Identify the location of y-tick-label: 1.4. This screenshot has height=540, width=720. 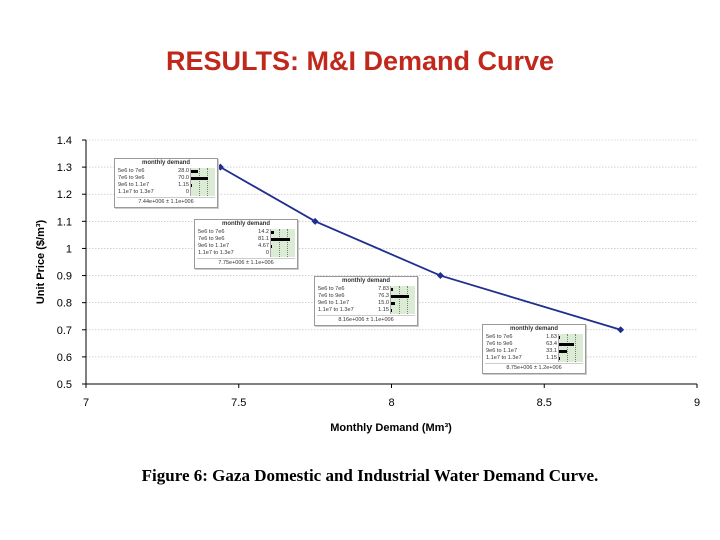
(64, 141).